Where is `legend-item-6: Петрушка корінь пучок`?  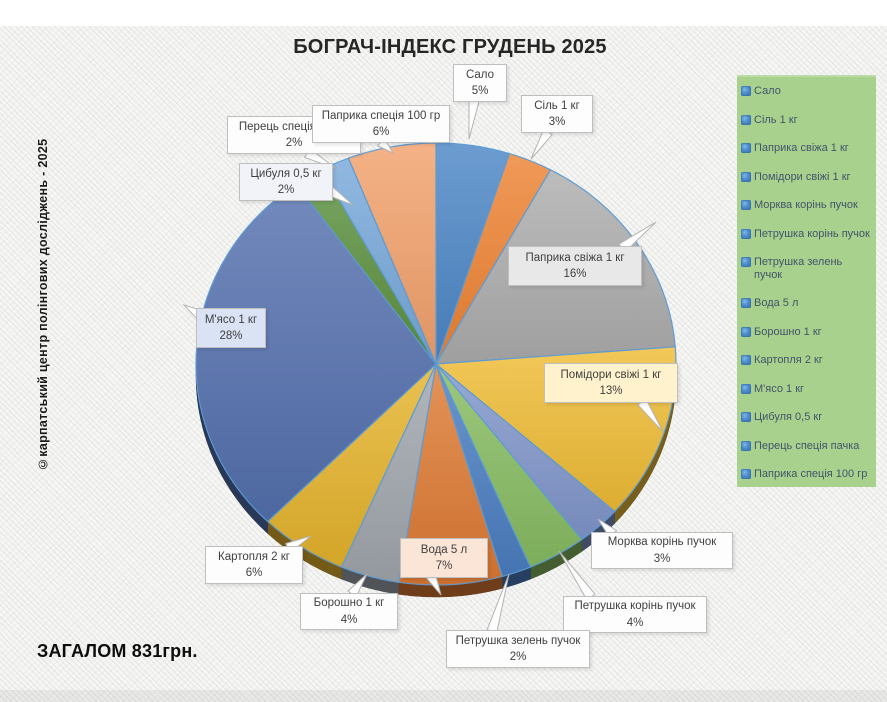 legend-item-6: Петрушка корінь пучок is located at coordinates (806, 234).